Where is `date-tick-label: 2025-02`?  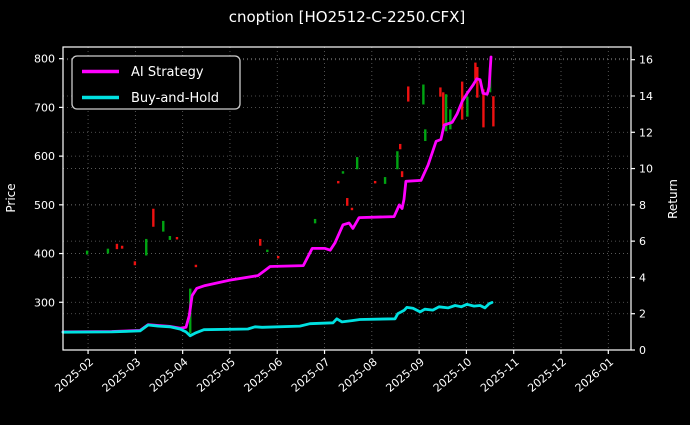 date-tick-label: 2025-02 is located at coordinates (74, 375).